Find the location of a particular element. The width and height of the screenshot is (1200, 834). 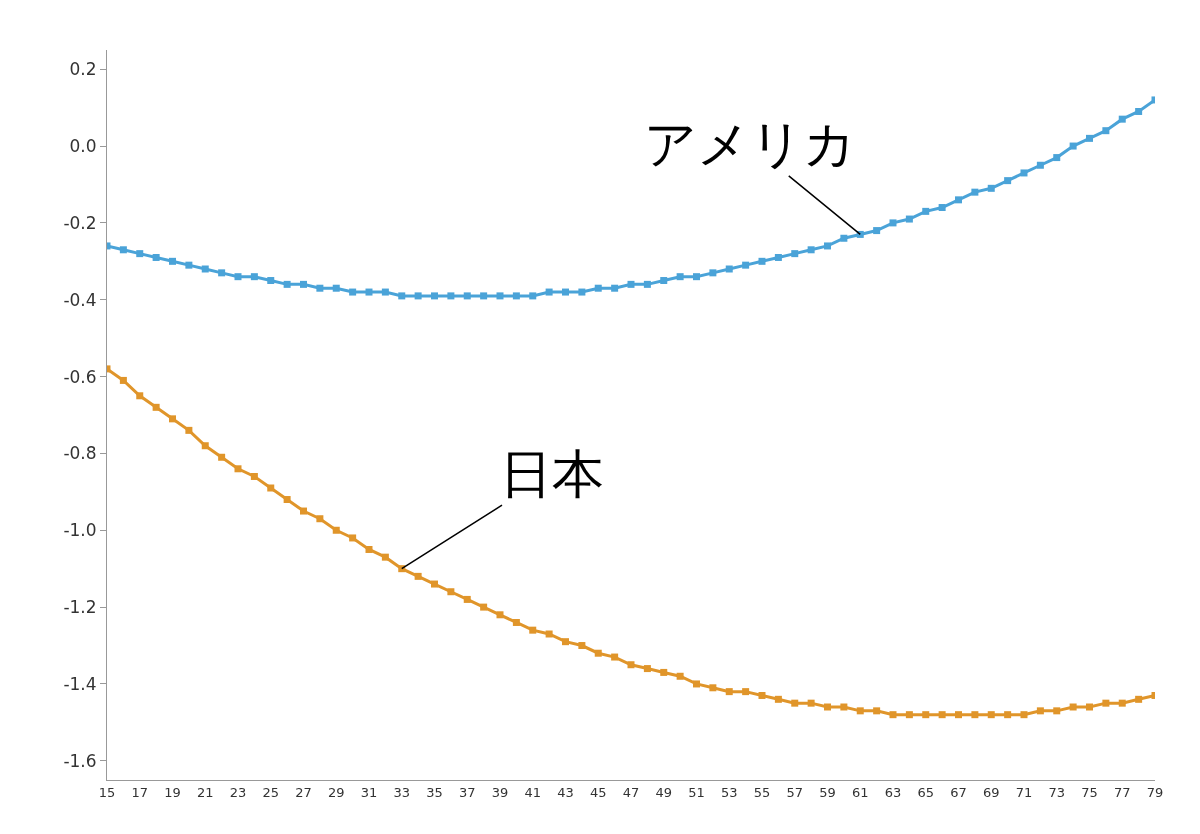

y-tick-label: -1.4 is located at coordinates (80, 683).